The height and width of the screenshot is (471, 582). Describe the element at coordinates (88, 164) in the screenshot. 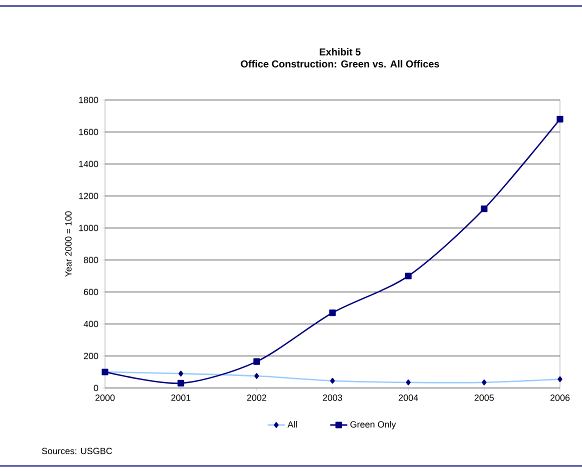

I see `y-tick-label: 1400` at that location.